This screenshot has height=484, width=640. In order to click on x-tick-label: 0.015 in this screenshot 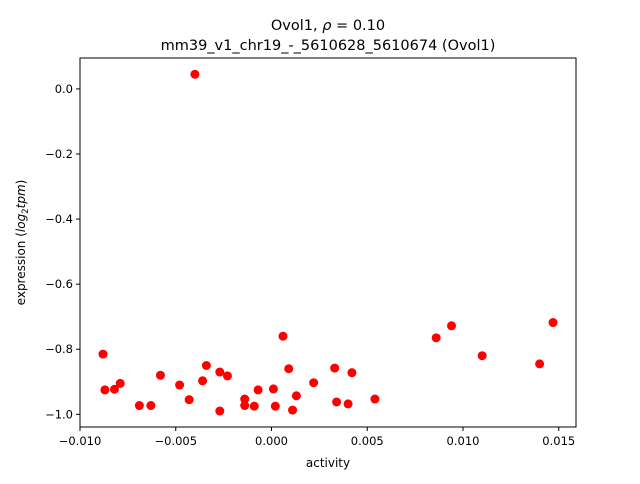, I will do `click(558, 441)`.